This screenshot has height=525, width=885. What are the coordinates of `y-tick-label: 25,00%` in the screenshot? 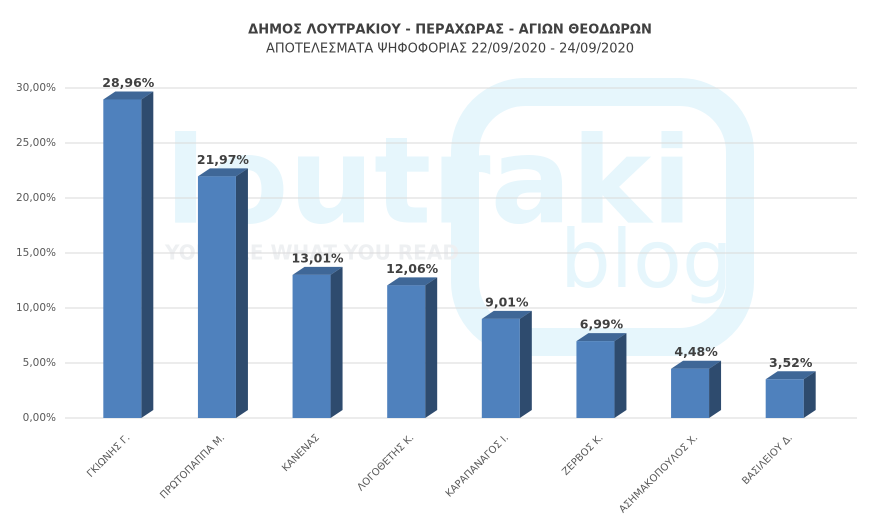 It's located at (36, 143).